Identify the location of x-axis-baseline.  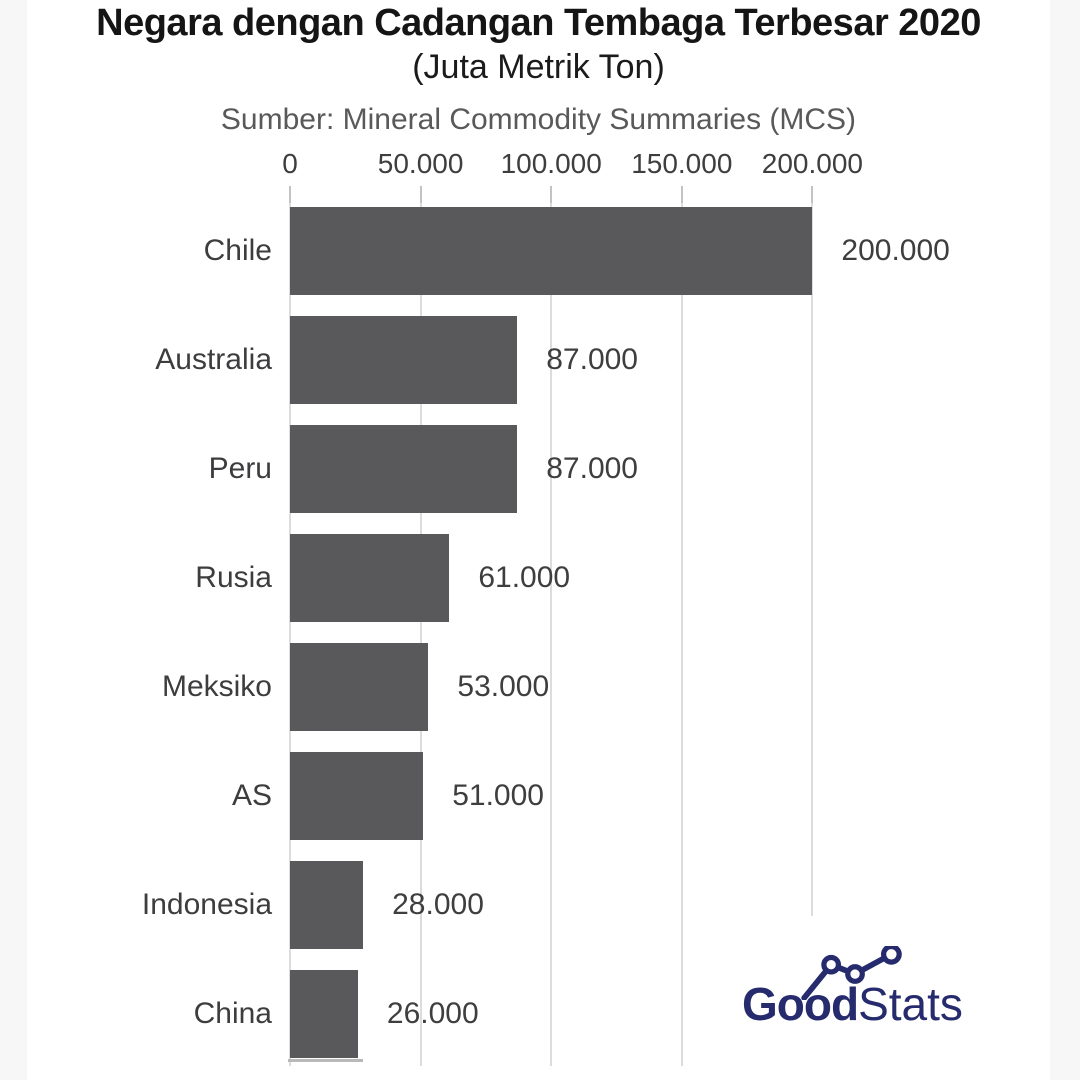
(325, 1060).